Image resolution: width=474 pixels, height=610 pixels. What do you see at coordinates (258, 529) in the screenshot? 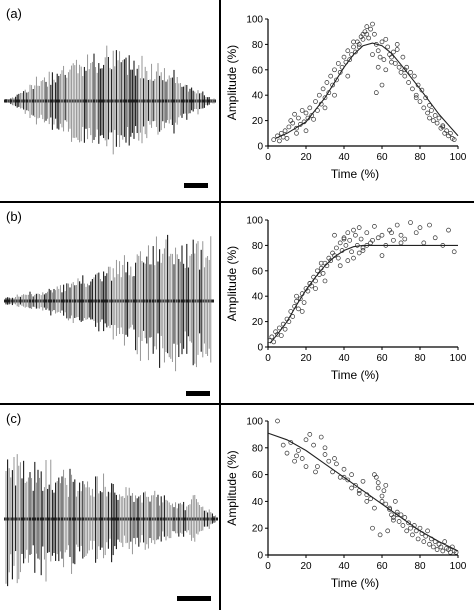
I see `y-tick-label-c: 20` at bounding box center [258, 529].